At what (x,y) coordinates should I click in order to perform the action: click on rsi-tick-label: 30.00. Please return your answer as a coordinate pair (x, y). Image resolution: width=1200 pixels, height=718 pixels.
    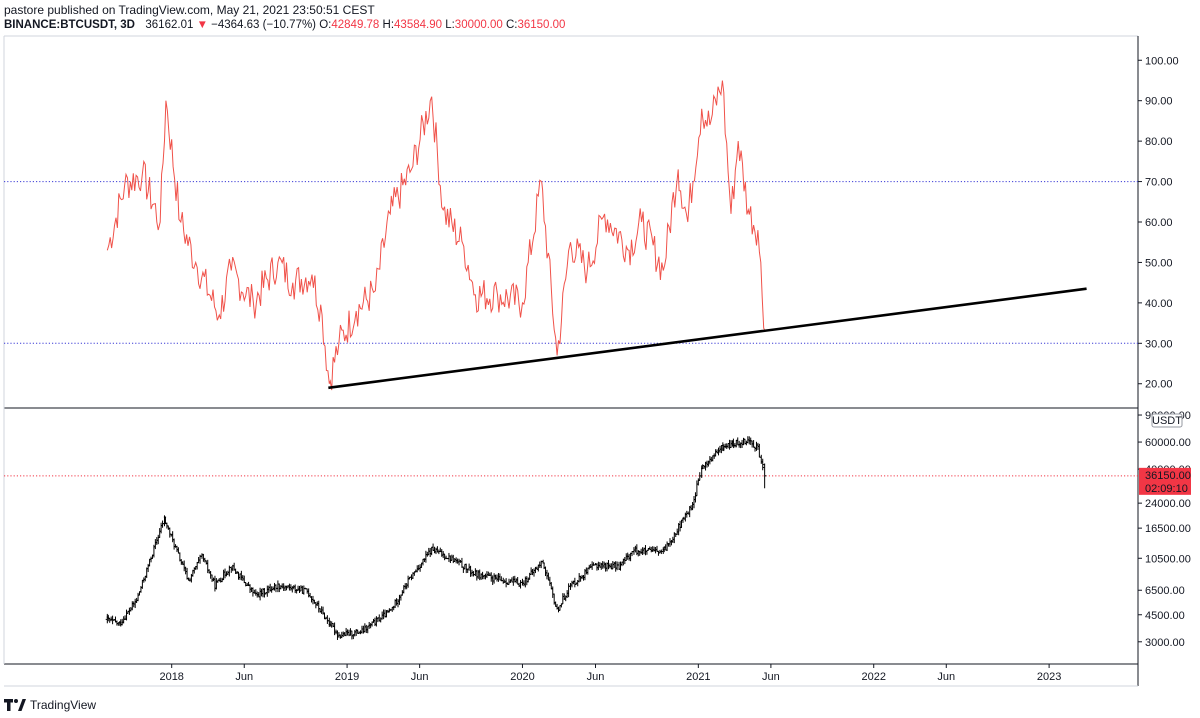
    Looking at the image, I should click on (1159, 344).